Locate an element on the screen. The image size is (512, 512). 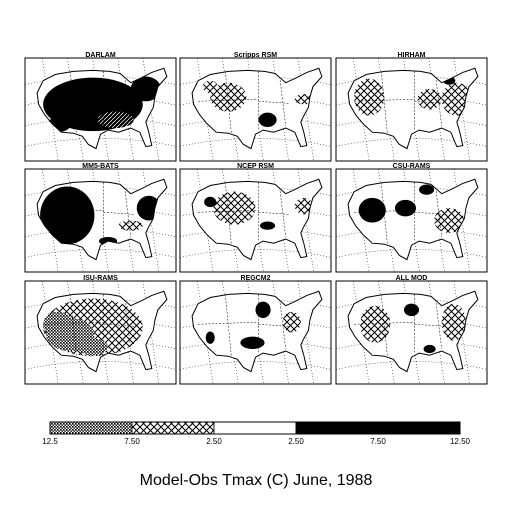
panel-label: ISU-RAMS is located at coordinates (100, 278).